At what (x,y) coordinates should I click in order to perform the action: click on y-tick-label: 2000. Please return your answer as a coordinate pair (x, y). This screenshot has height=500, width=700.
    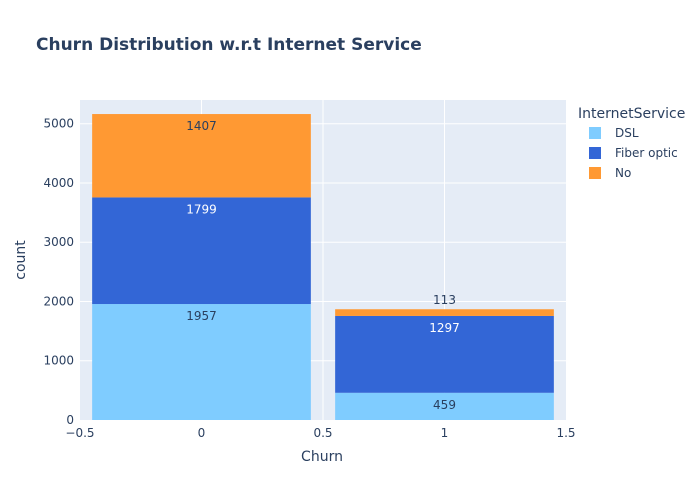
    Looking at the image, I should click on (58, 301).